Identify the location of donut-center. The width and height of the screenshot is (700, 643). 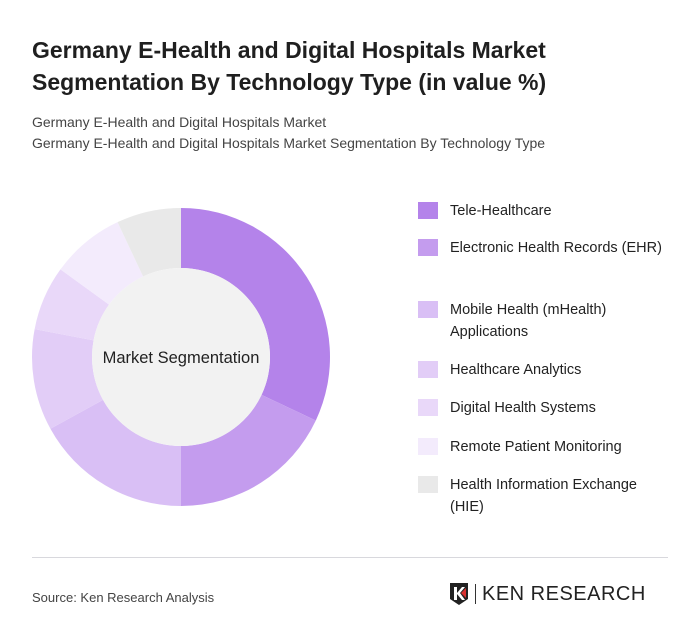
(181, 357).